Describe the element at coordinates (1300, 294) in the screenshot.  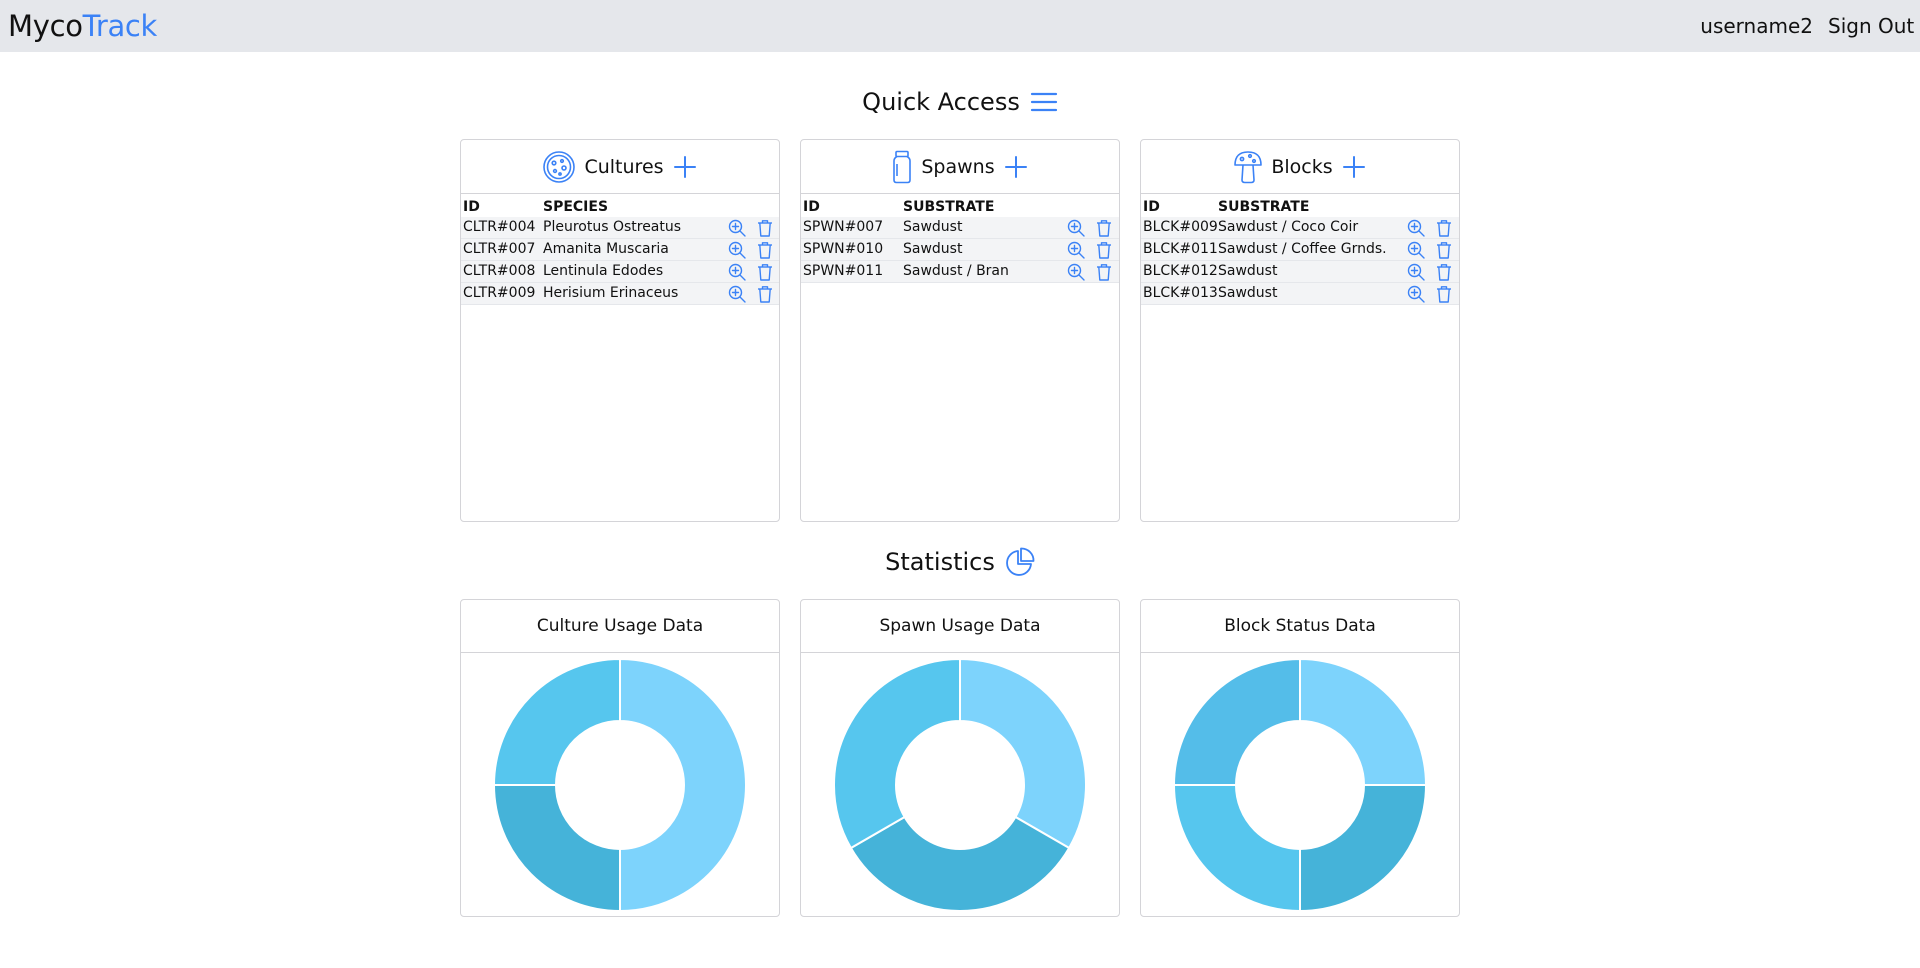
I see `table-row: BLCK#013 Sawdust` at that location.